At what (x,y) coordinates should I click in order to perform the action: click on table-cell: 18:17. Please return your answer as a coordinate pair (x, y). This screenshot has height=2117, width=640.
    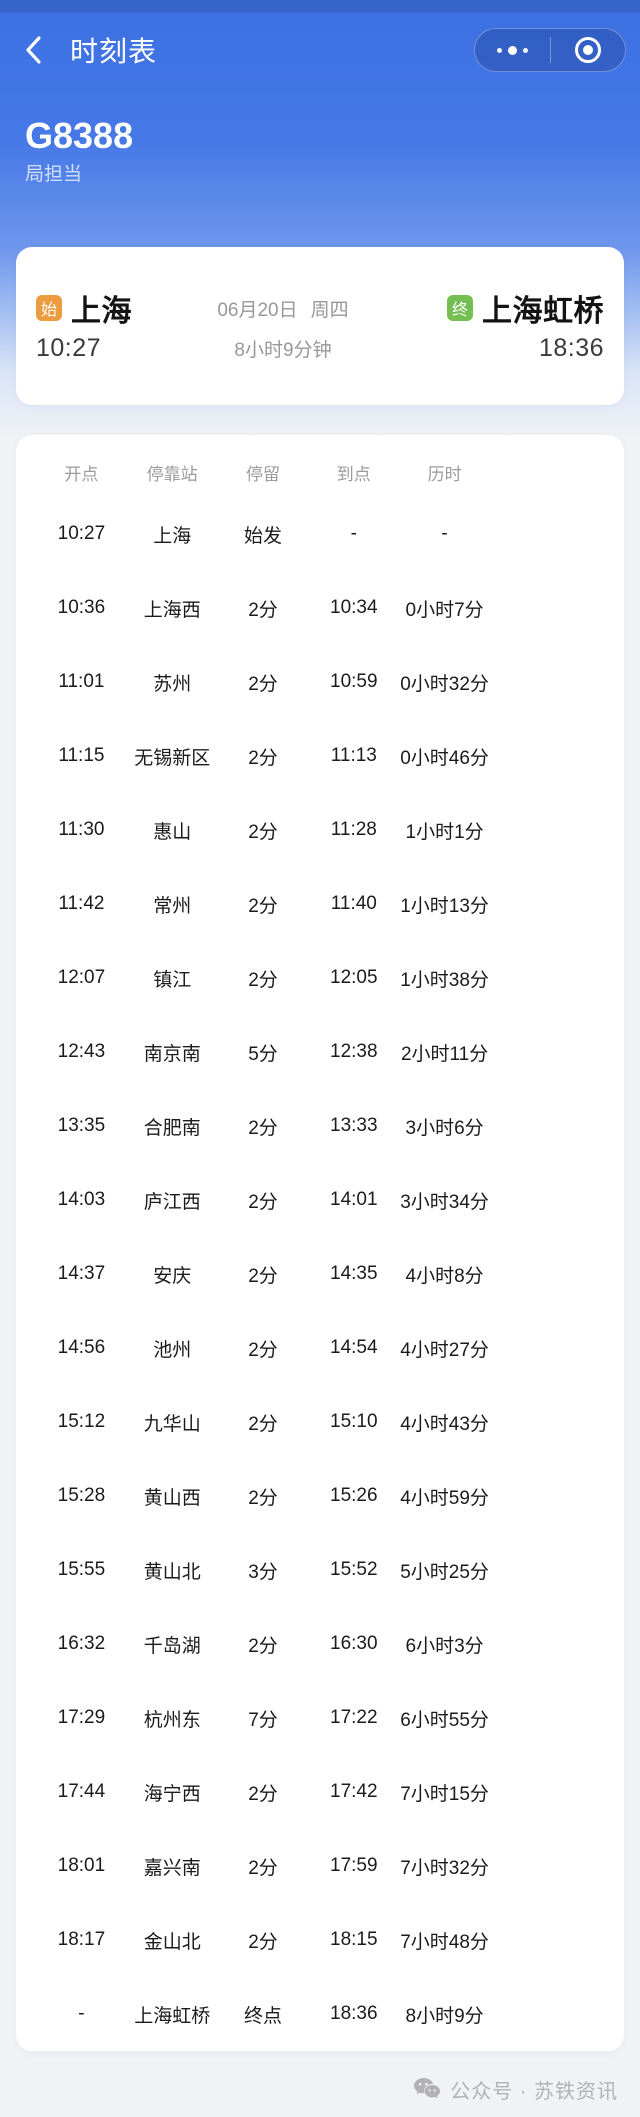
    Looking at the image, I should click on (81, 1939).